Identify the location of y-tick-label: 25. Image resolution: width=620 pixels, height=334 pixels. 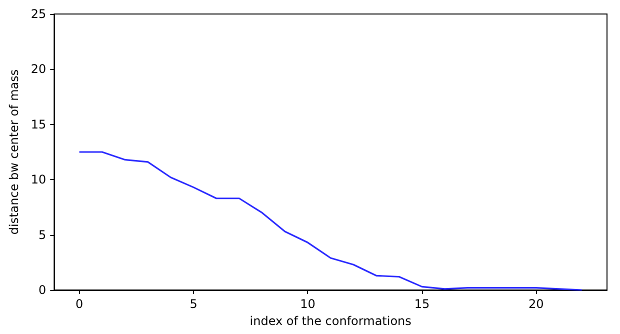
(38, 14).